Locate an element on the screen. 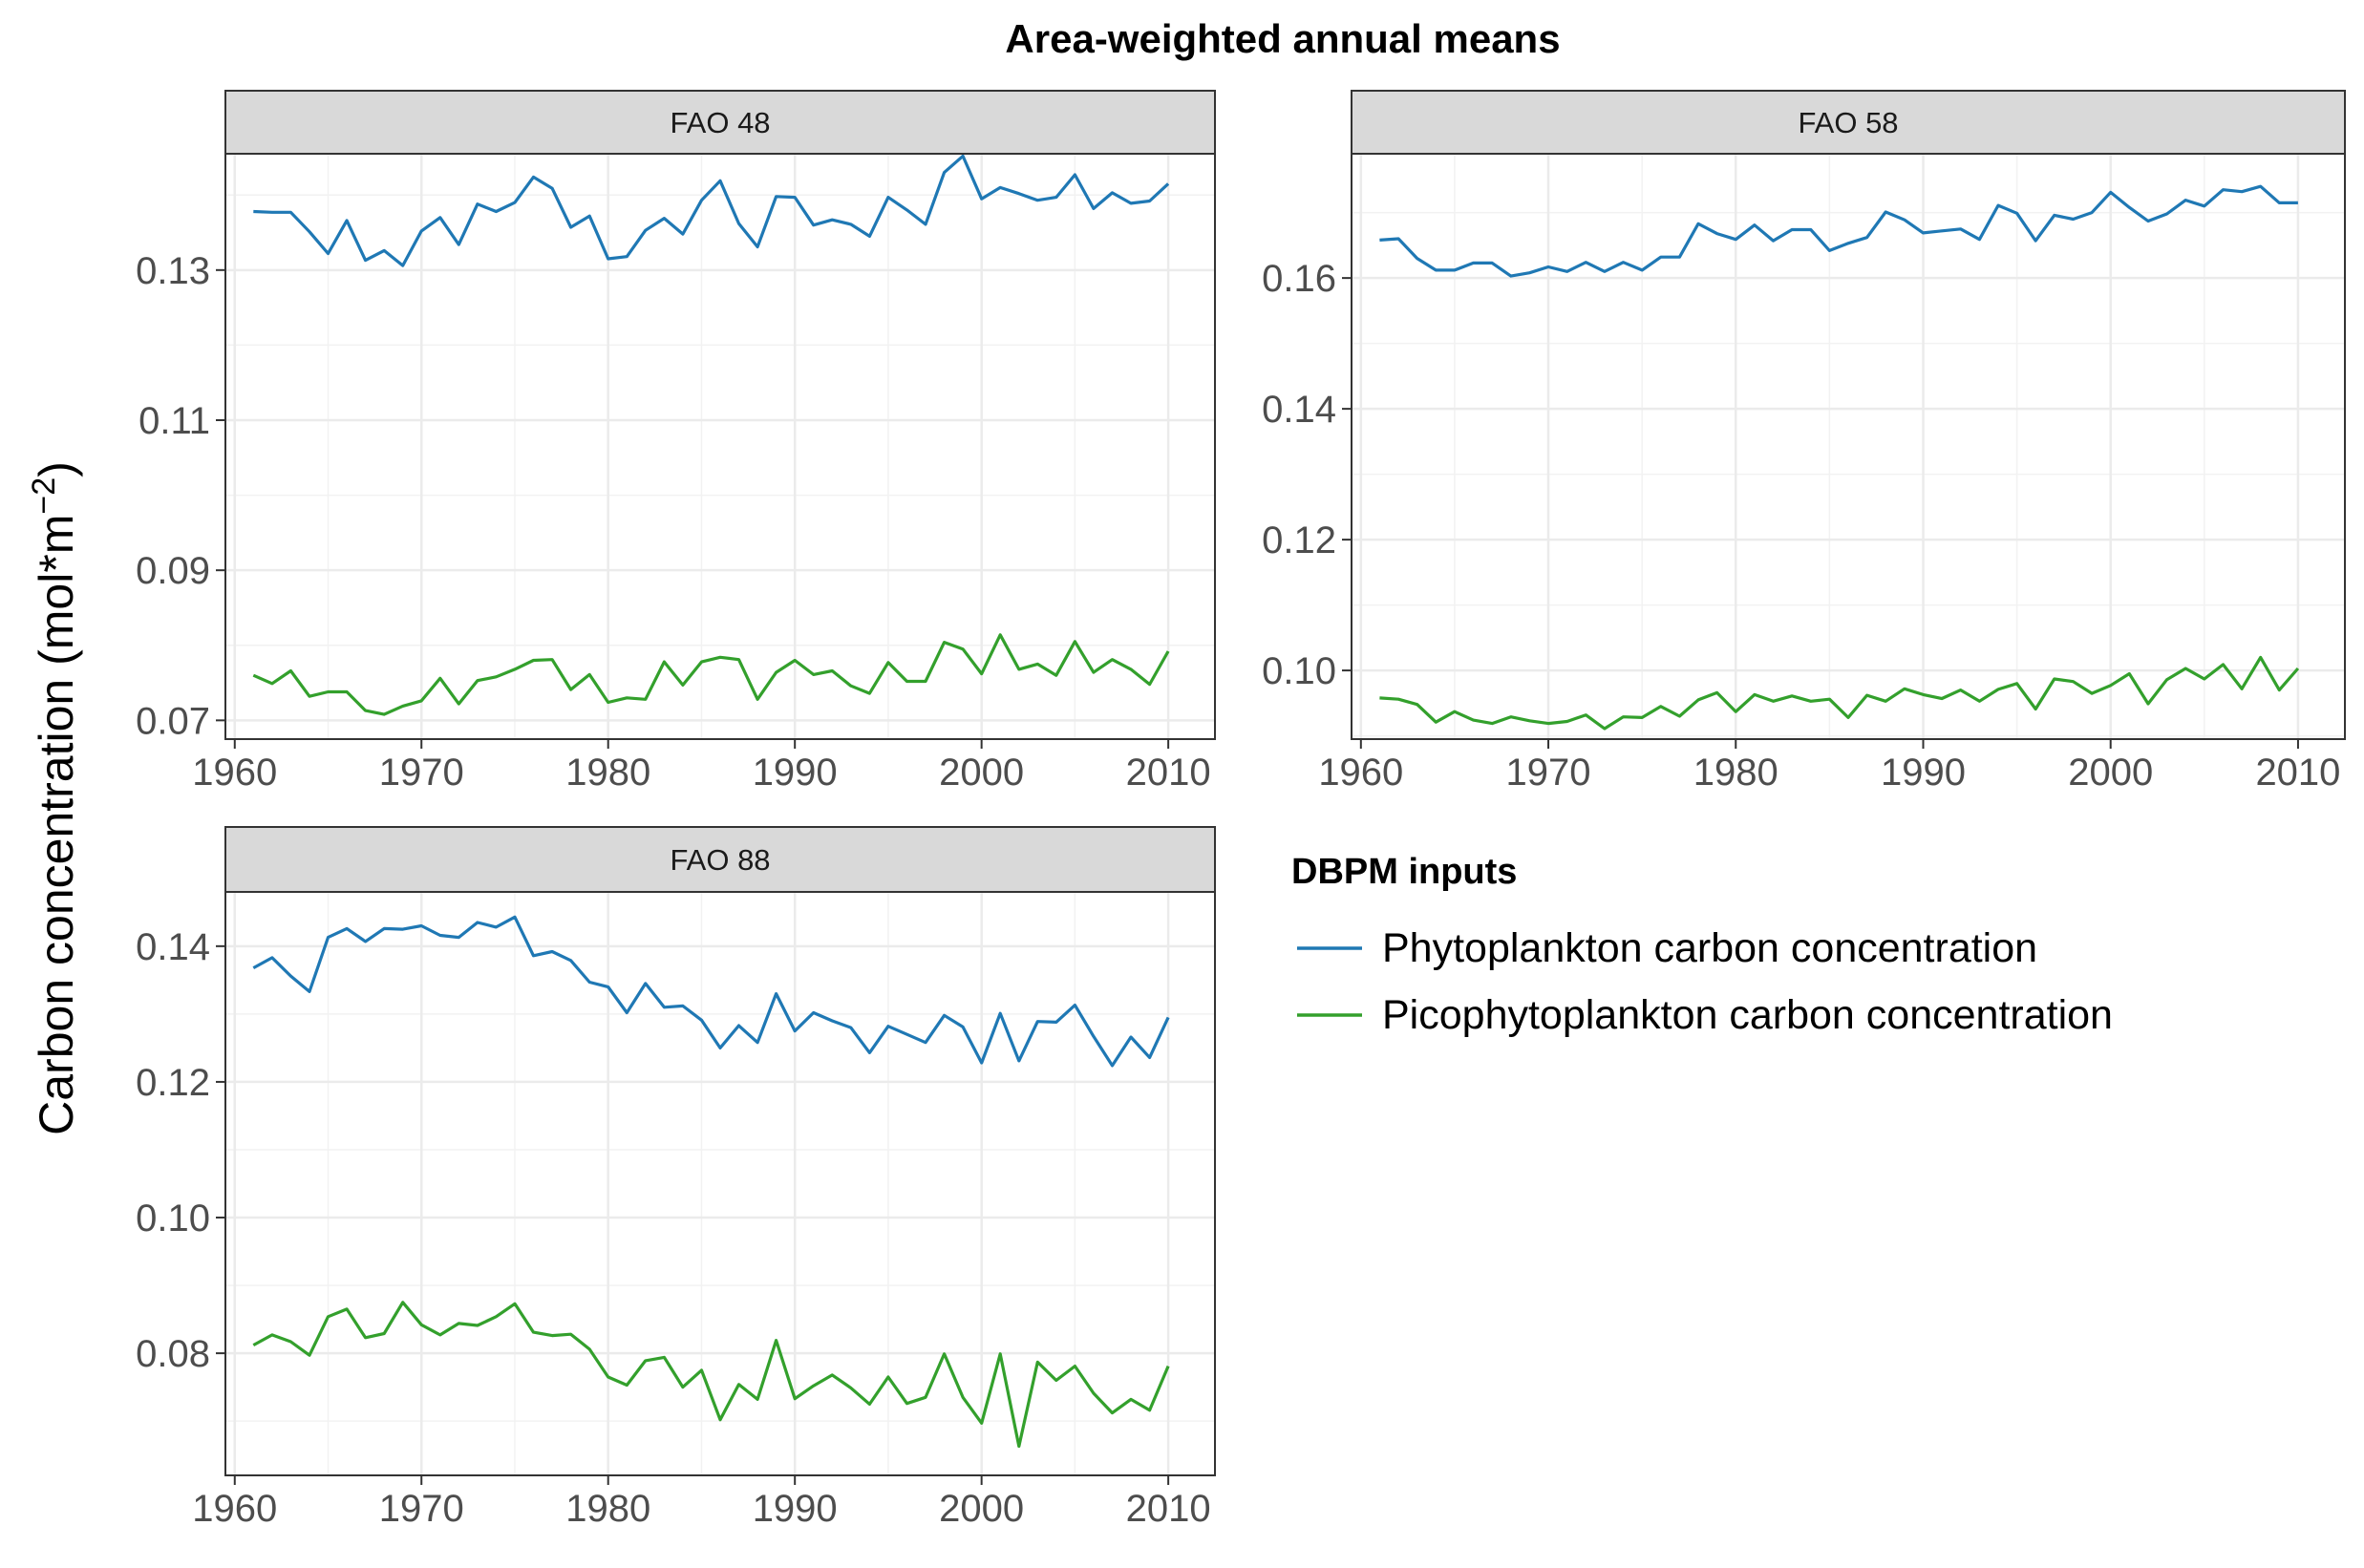 The width and height of the screenshot is (2364, 1568). chart-title: Area-weighted annual means is located at coordinates (1283, 38).